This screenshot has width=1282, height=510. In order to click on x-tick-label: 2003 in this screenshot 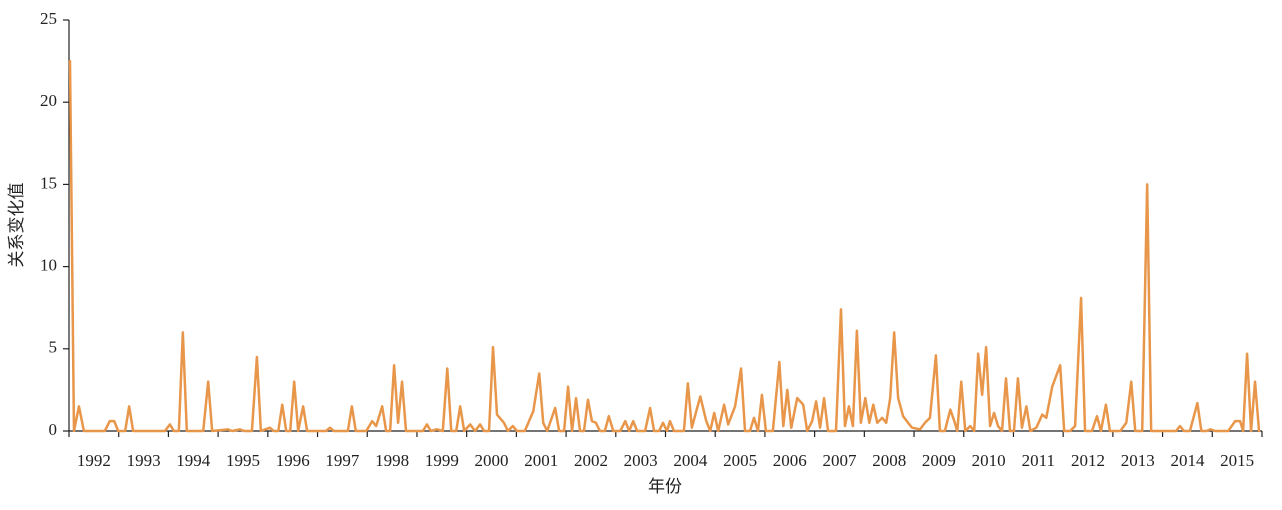, I will do `click(641, 460)`.